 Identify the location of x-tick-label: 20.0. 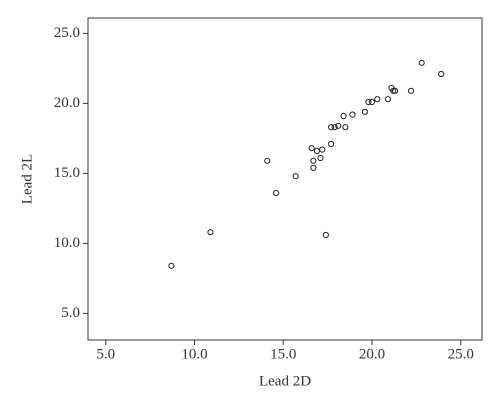
(372, 354).